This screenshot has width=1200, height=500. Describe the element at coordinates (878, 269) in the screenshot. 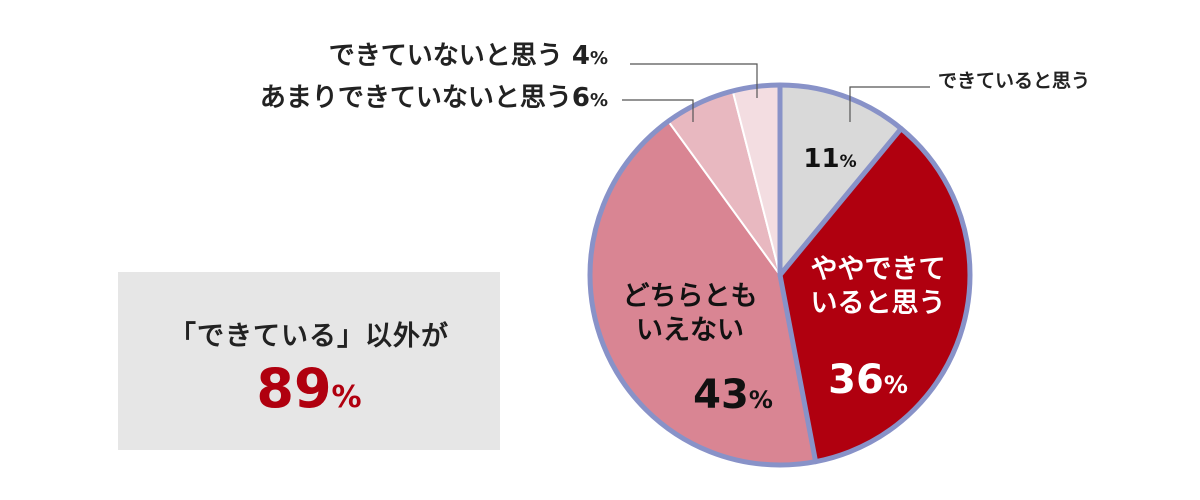

I see `slice-label-yaya-line-0: ややできて` at that location.